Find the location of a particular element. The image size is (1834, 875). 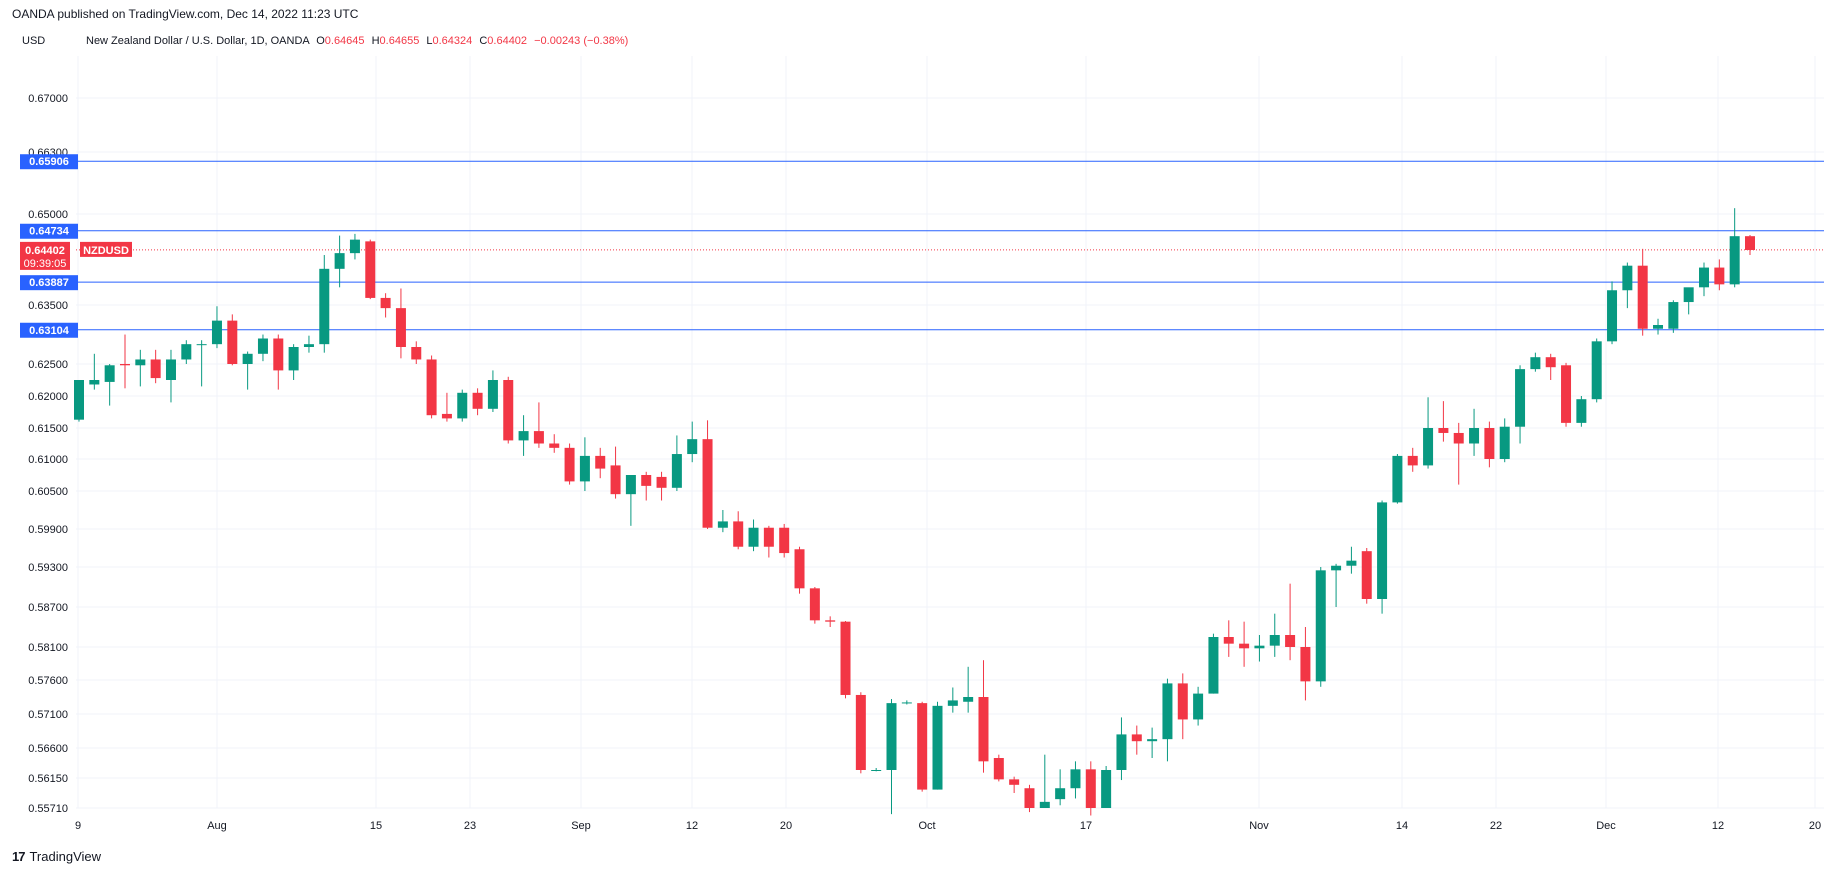

tradingview-footer: 17 TradingView is located at coordinates (56, 856).